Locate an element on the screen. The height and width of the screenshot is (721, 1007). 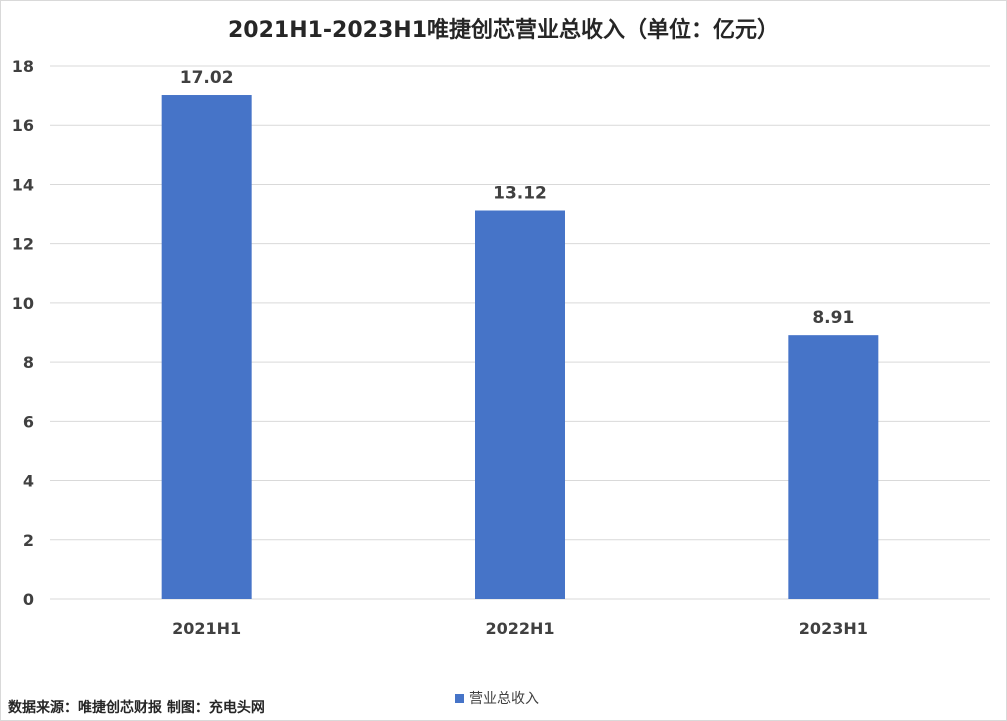
data-label: 17.02 is located at coordinates (207, 78).